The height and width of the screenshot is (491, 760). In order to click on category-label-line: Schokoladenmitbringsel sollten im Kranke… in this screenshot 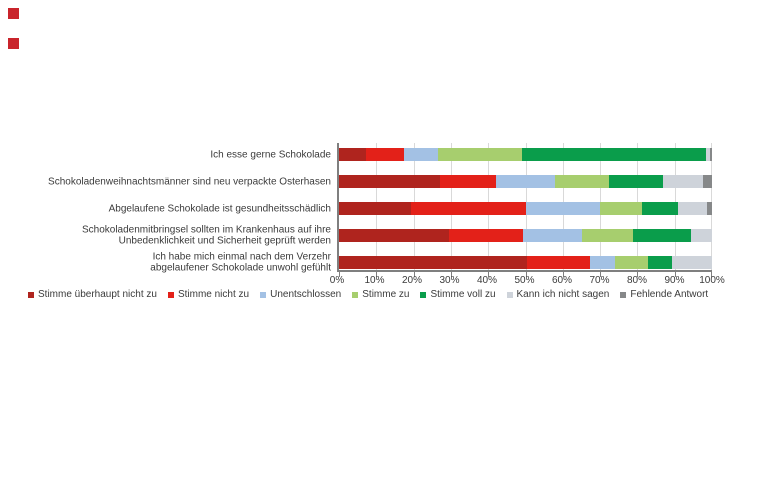, I will do `click(206, 229)`.